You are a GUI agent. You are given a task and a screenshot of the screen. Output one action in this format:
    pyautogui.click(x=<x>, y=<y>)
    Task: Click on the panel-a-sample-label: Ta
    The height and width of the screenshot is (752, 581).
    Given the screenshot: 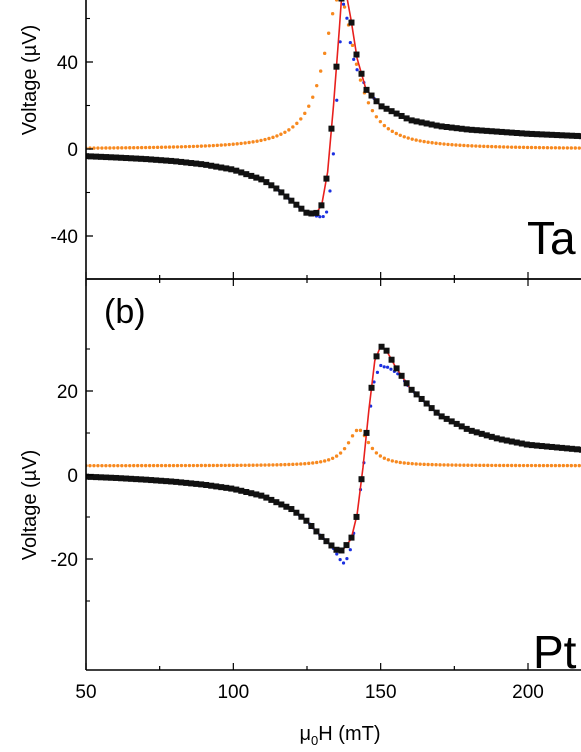 What is the action you would take?
    pyautogui.click(x=551, y=238)
    